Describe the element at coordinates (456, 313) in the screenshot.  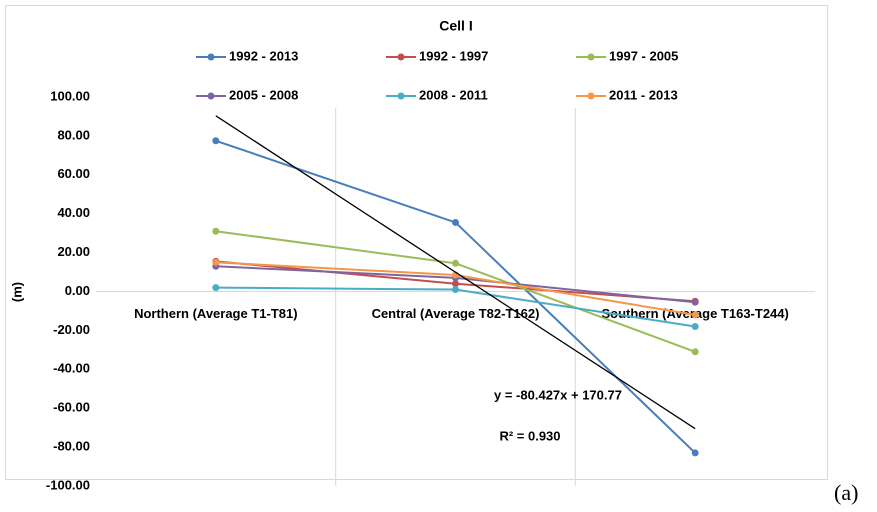
I see `x-tick-label: Central (Average T82-T162)` at that location.